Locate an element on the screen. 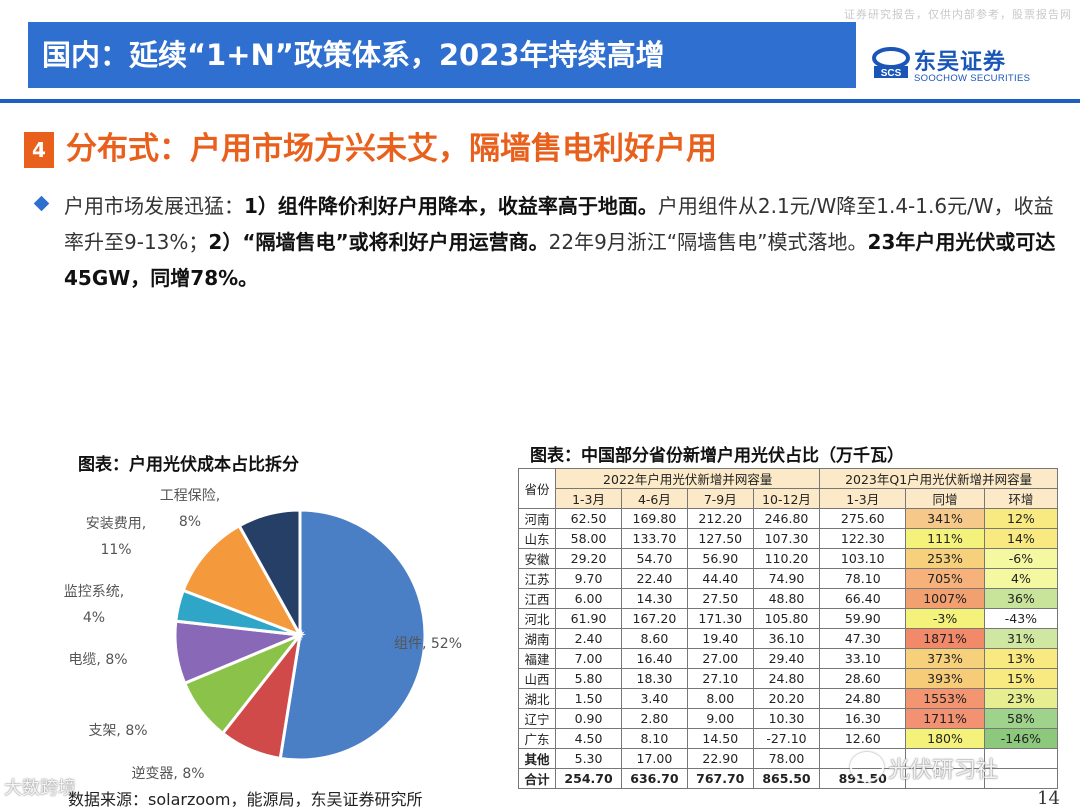 The height and width of the screenshot is (810, 1080). province-cell: 辽宁 is located at coordinates (537, 718).